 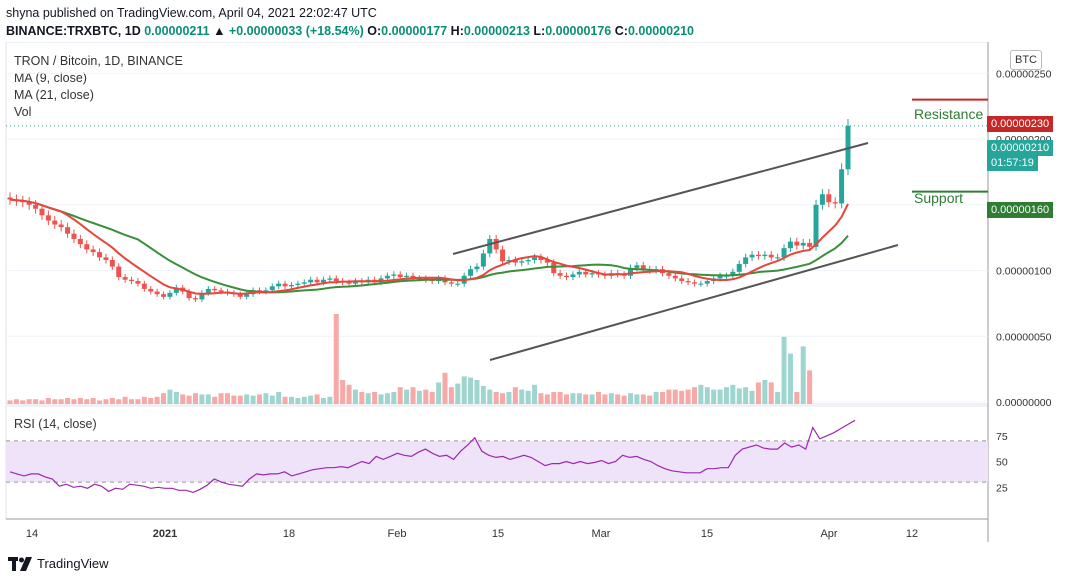 What do you see at coordinates (457, 31) in the screenshot?
I see `high-label: H:` at bounding box center [457, 31].